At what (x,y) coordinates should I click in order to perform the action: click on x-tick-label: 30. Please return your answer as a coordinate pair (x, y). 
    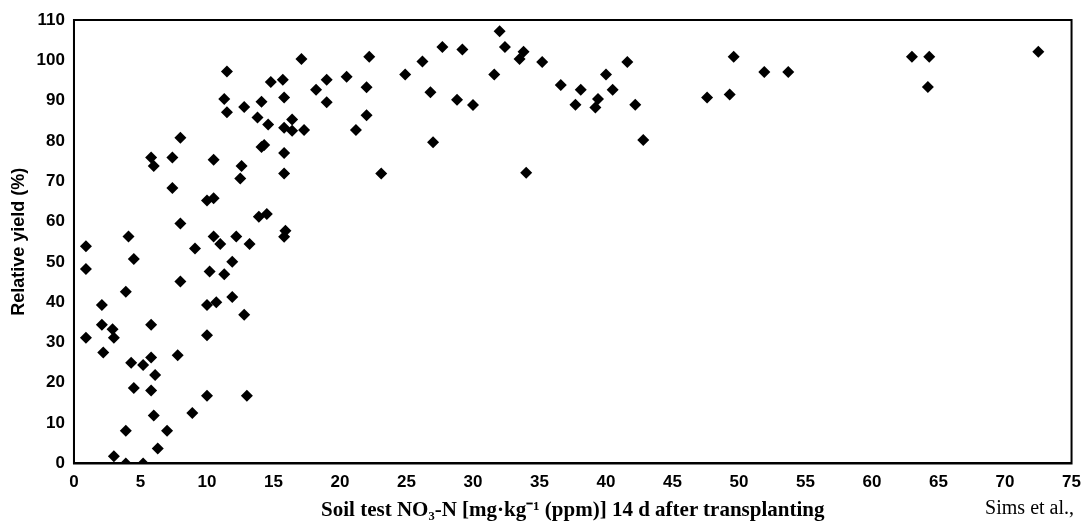
    Looking at the image, I should click on (473, 482).